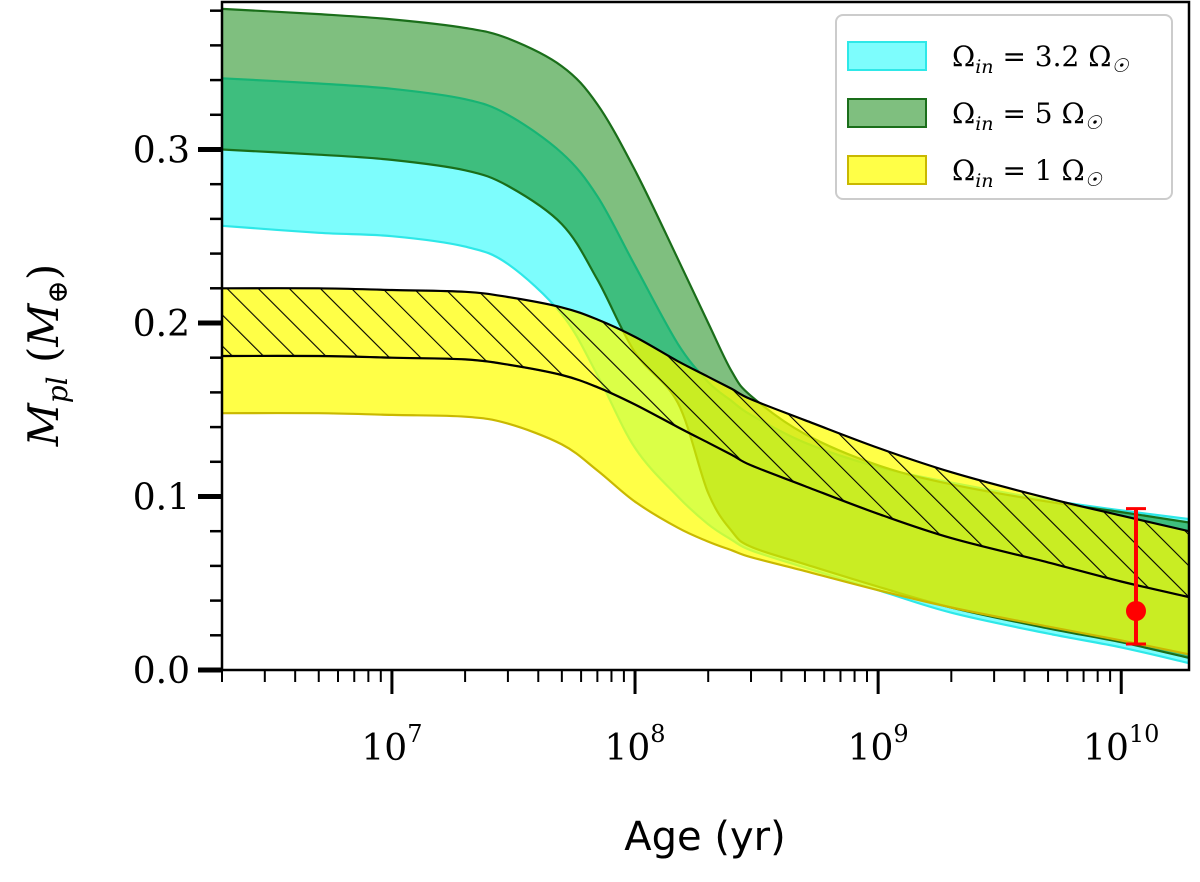 The width and height of the screenshot is (1200, 882). What do you see at coordinates (1135, 576) in the screenshot?
I see `observation-layer` at bounding box center [1135, 576].